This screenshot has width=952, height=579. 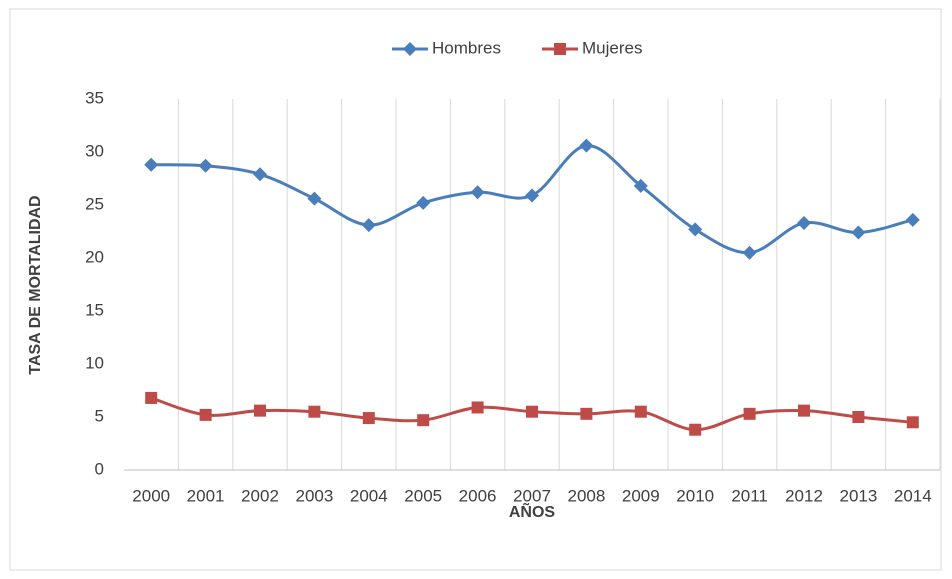 What do you see at coordinates (206, 495) in the screenshot?
I see `x-tick-label: 2001` at bounding box center [206, 495].